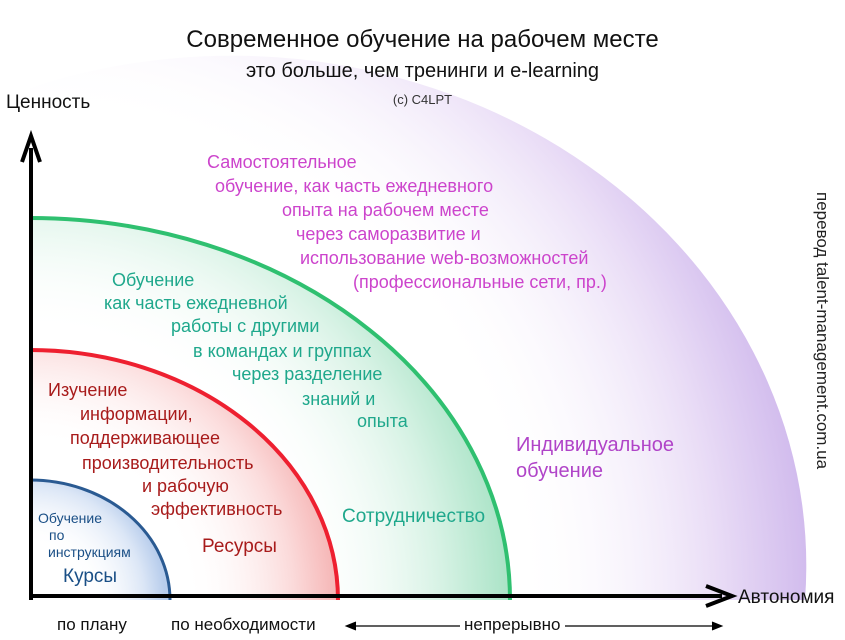 This screenshot has height=640, width=845. What do you see at coordinates (31, 146) in the screenshot?
I see `y-axis-arrow` at bounding box center [31, 146].